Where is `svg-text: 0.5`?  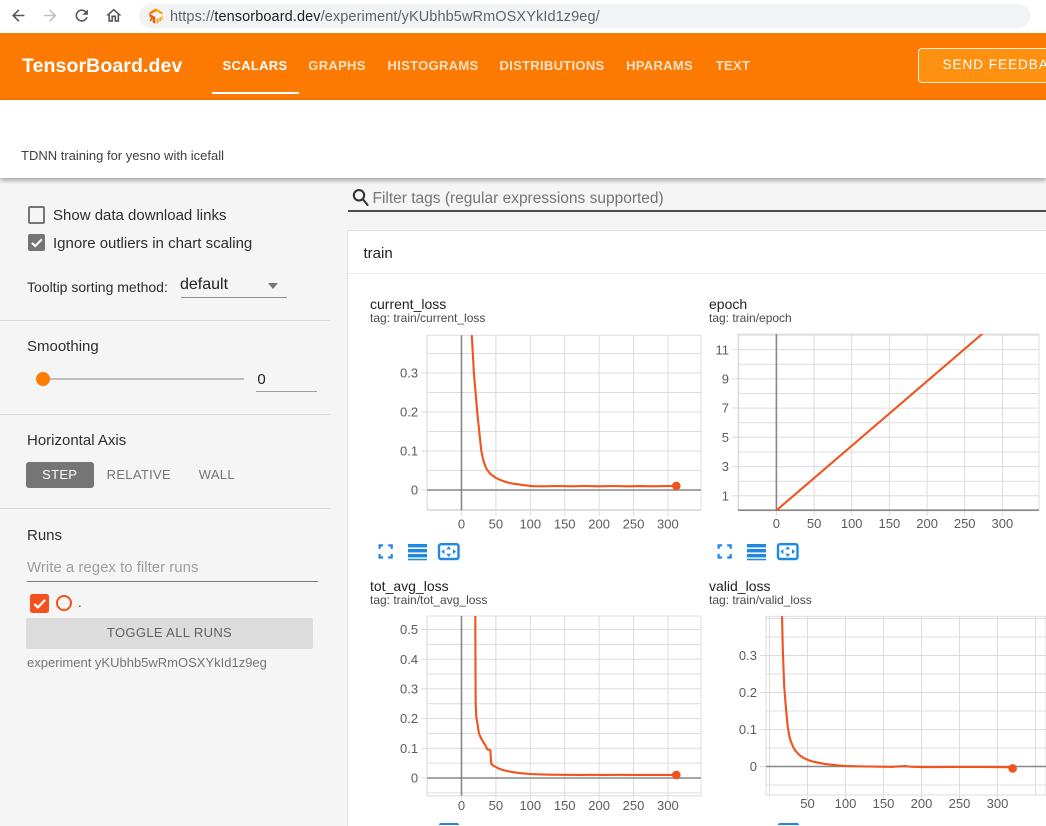
svg-text: 0.5 is located at coordinates (409, 629).